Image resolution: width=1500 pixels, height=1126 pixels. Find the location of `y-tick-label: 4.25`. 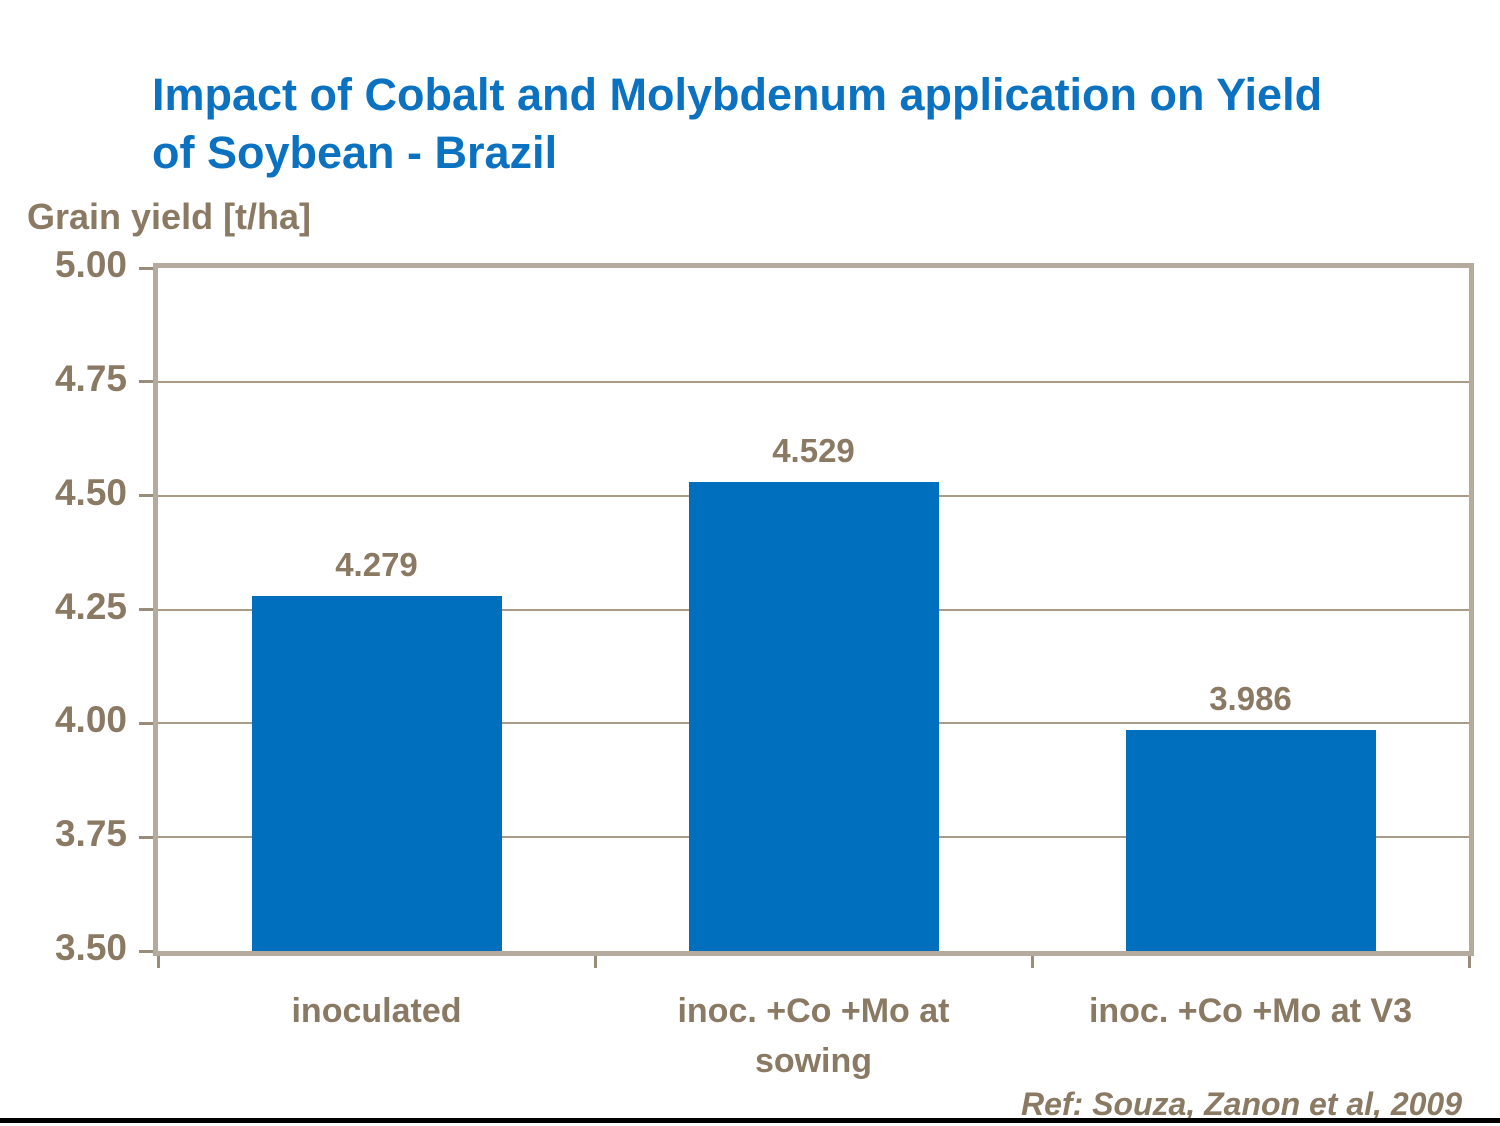

y-tick-label: 4.25 is located at coordinates (90, 606).